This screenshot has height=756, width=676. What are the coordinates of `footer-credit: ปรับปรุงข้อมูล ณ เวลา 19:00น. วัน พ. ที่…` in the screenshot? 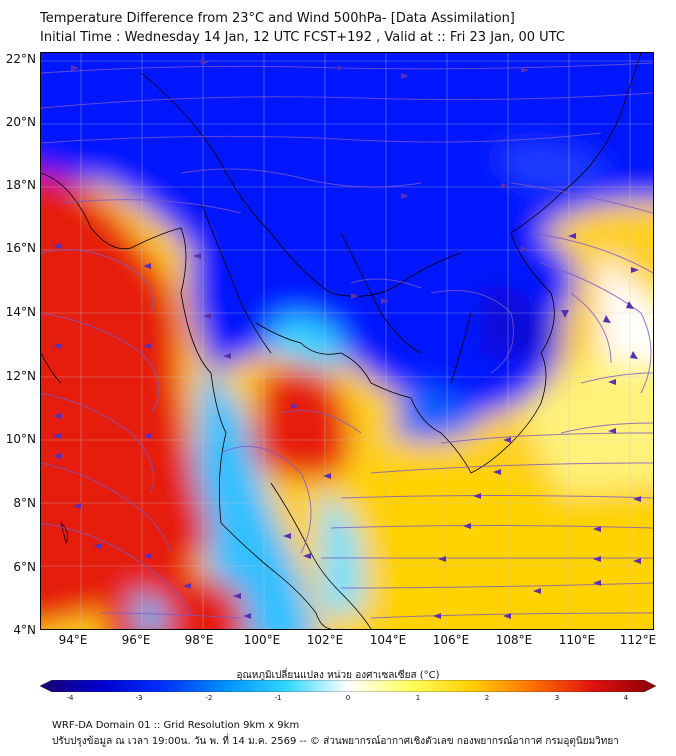 It's located at (335, 741).